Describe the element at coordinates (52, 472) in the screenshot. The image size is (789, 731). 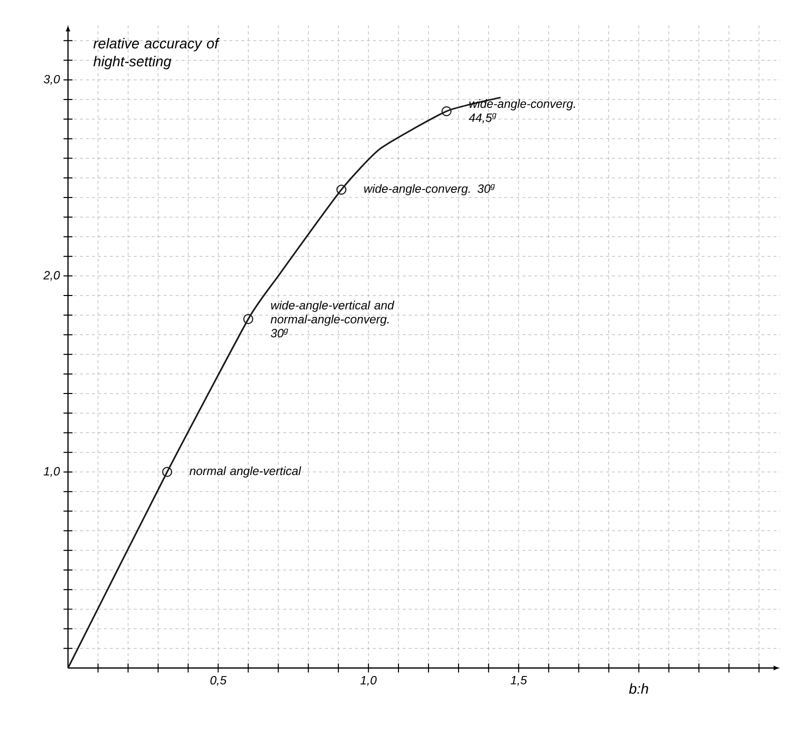
I see `y-tick-label: 1,0` at that location.